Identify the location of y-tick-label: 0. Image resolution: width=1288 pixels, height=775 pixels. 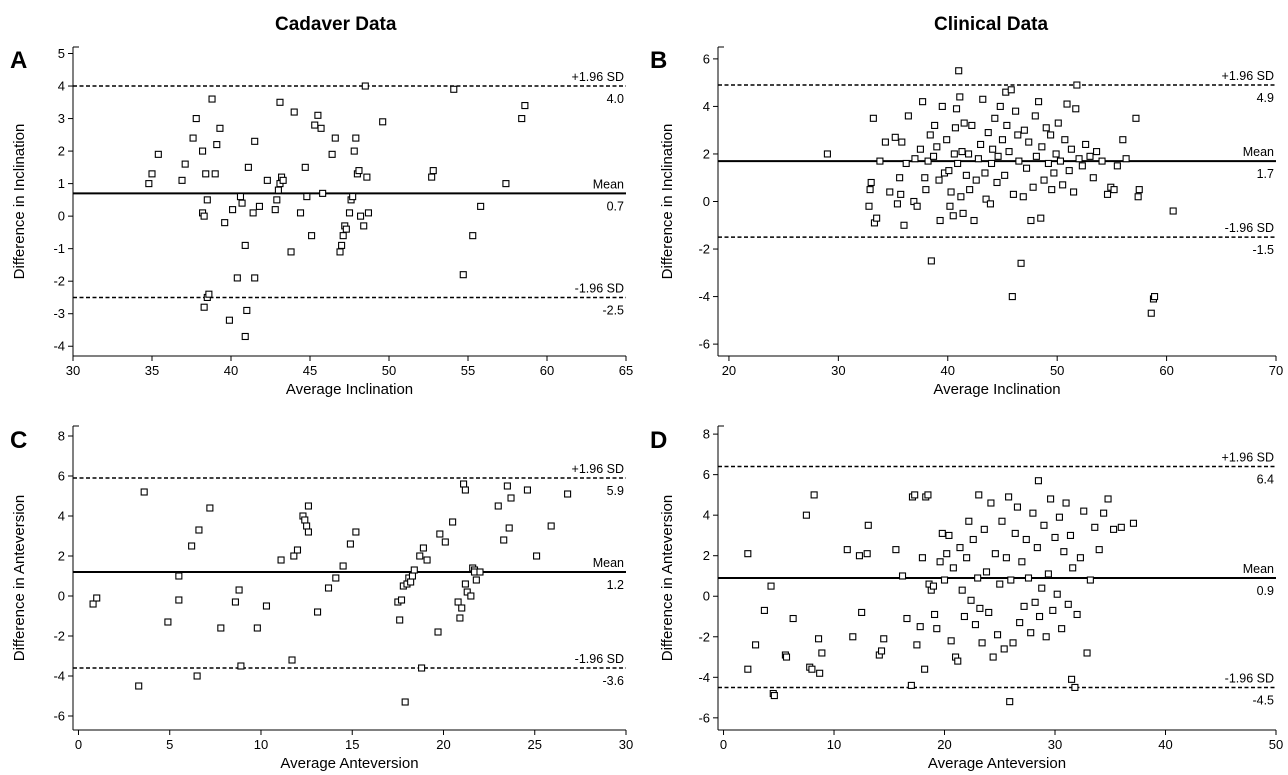
(706, 596).